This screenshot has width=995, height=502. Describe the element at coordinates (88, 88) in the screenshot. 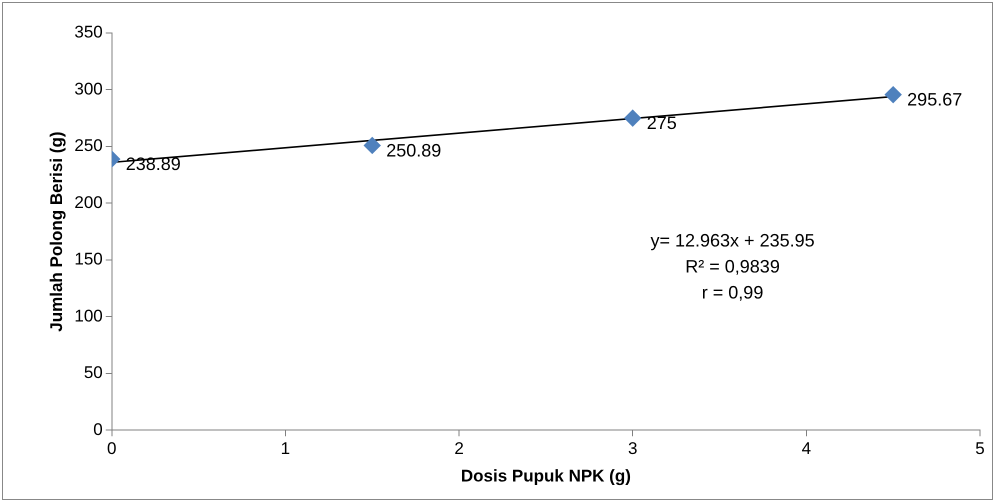

I see `y-tick-label: 300` at that location.